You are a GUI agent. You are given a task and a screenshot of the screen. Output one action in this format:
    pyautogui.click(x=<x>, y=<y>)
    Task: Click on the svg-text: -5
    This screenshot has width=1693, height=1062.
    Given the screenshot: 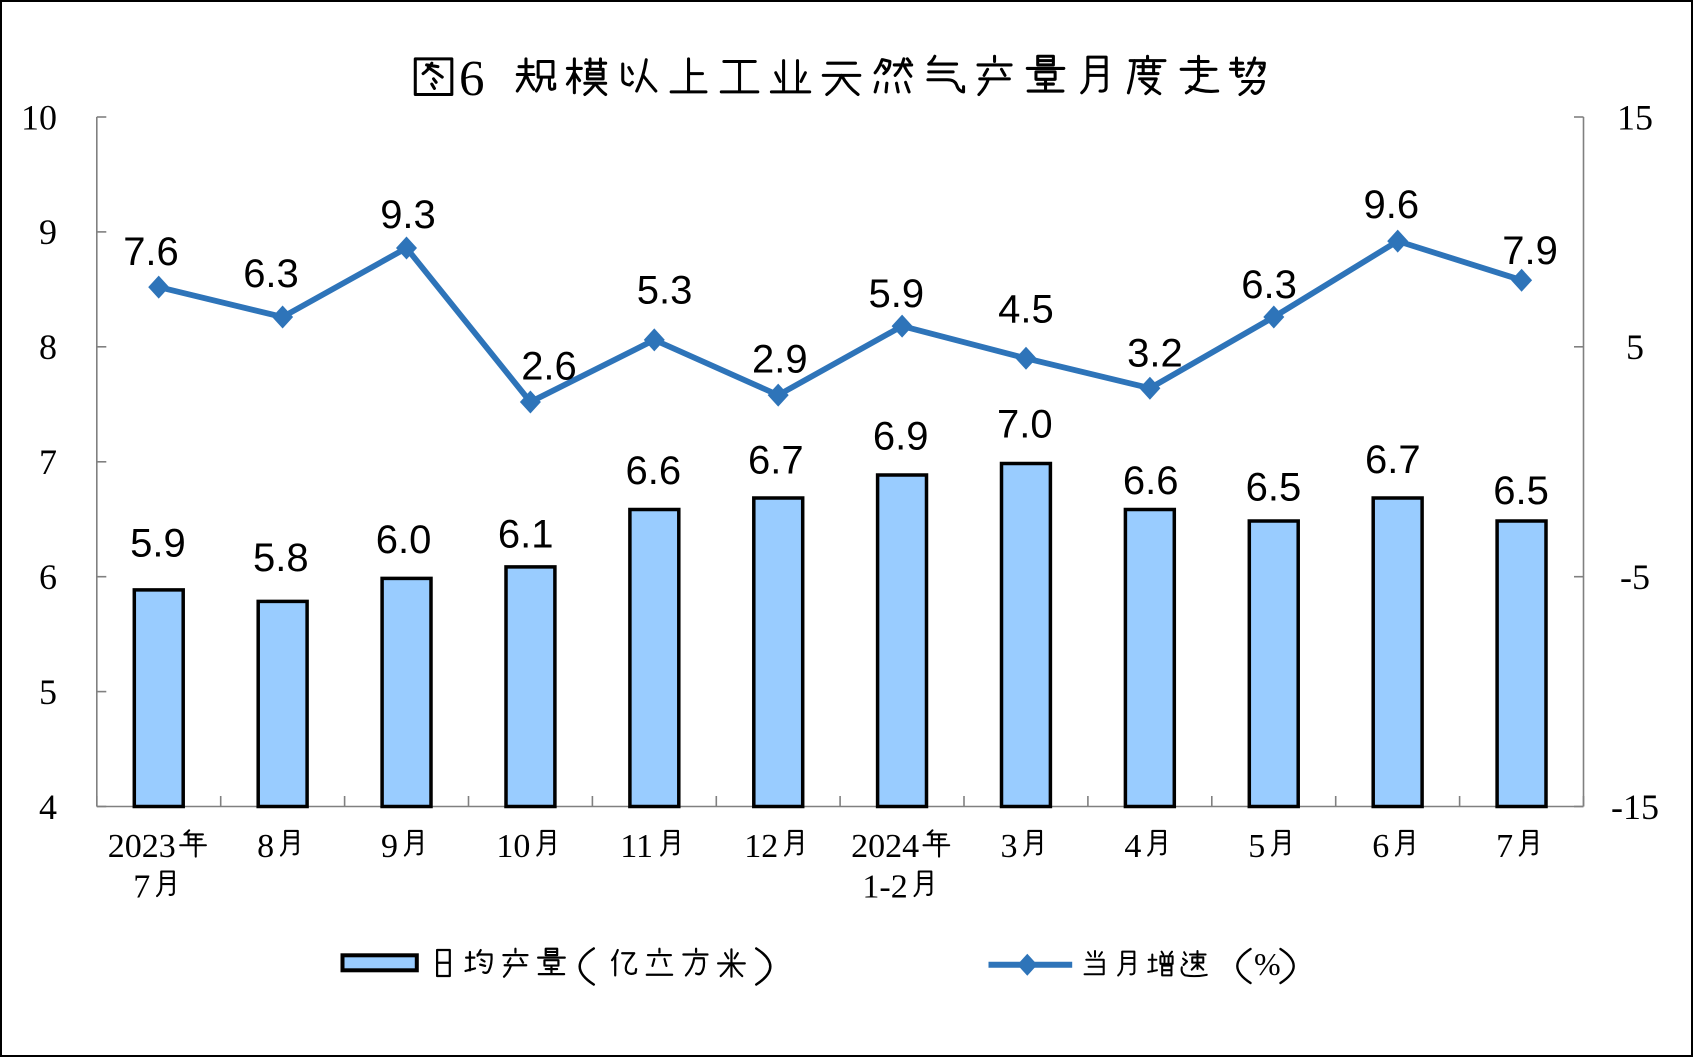 What is the action you would take?
    pyautogui.click(x=1635, y=577)
    